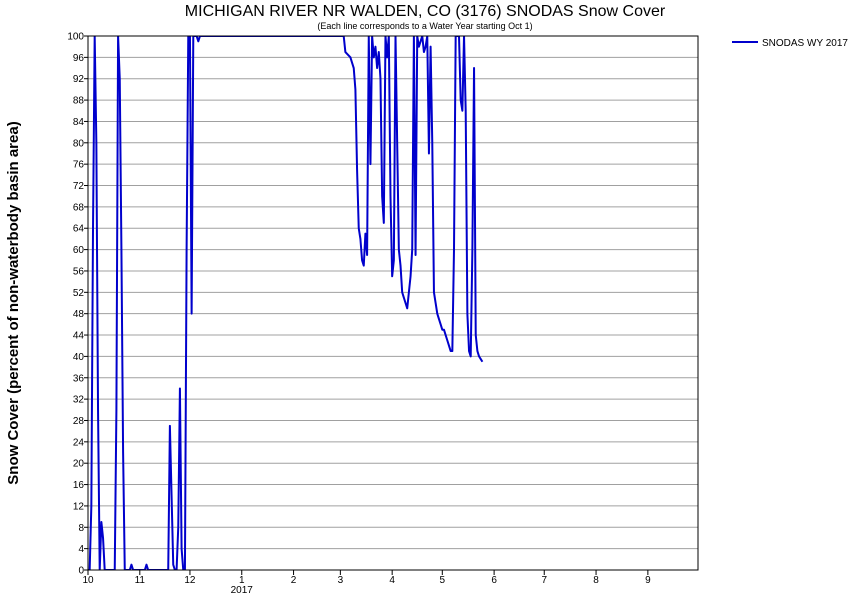 The width and height of the screenshot is (850, 600). Describe the element at coordinates (79, 143) in the screenshot. I see `y-tick-label: 80` at that location.